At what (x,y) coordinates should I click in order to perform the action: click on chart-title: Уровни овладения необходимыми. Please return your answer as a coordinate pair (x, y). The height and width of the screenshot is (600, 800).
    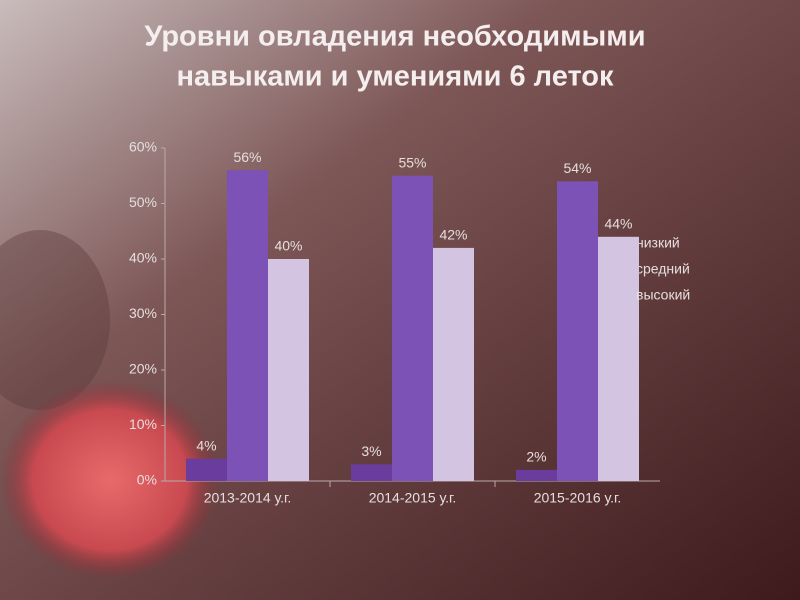
    Looking at the image, I should click on (394, 37).